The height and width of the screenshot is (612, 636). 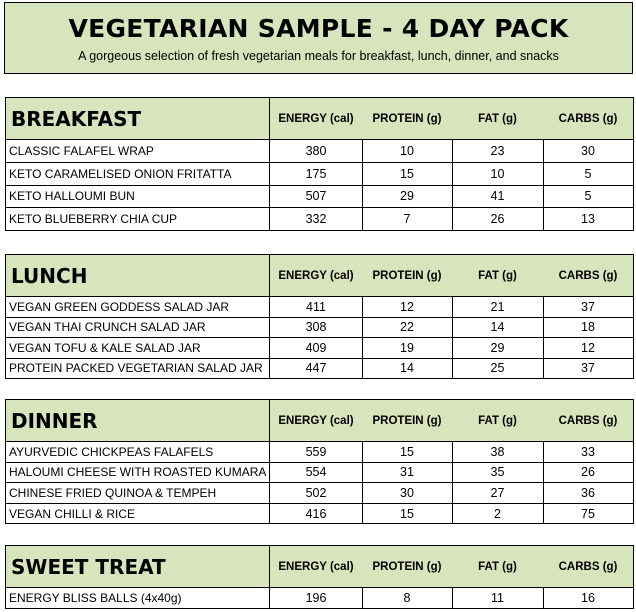 I want to click on section-title: BREAKFAST, so click(x=137, y=118).